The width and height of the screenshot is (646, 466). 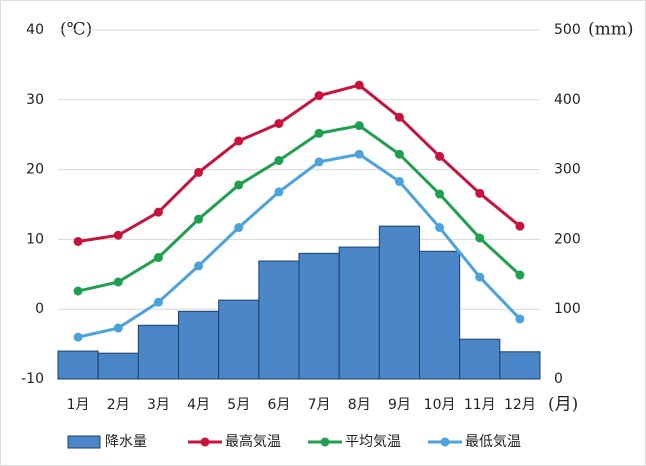 What do you see at coordinates (118, 405) in the screenshot?
I see `x-tick-label: 2月` at bounding box center [118, 405].